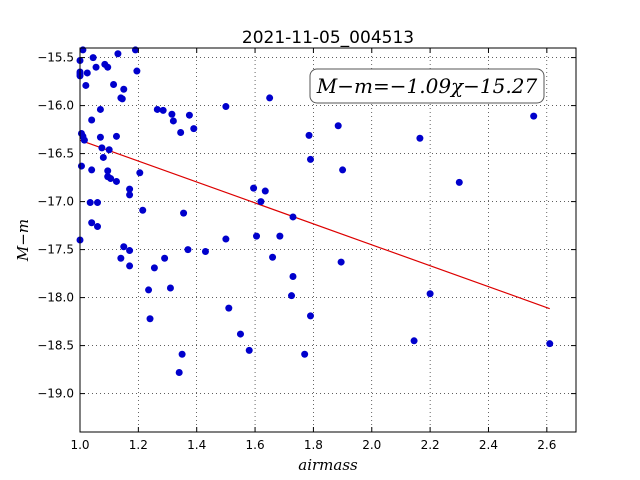 The image size is (640, 480). I want to click on x-tick-labels: 1.0 1.2 1.4 1.6 1.8 2.0 2.2 2.4 2.6, so click(313, 445).